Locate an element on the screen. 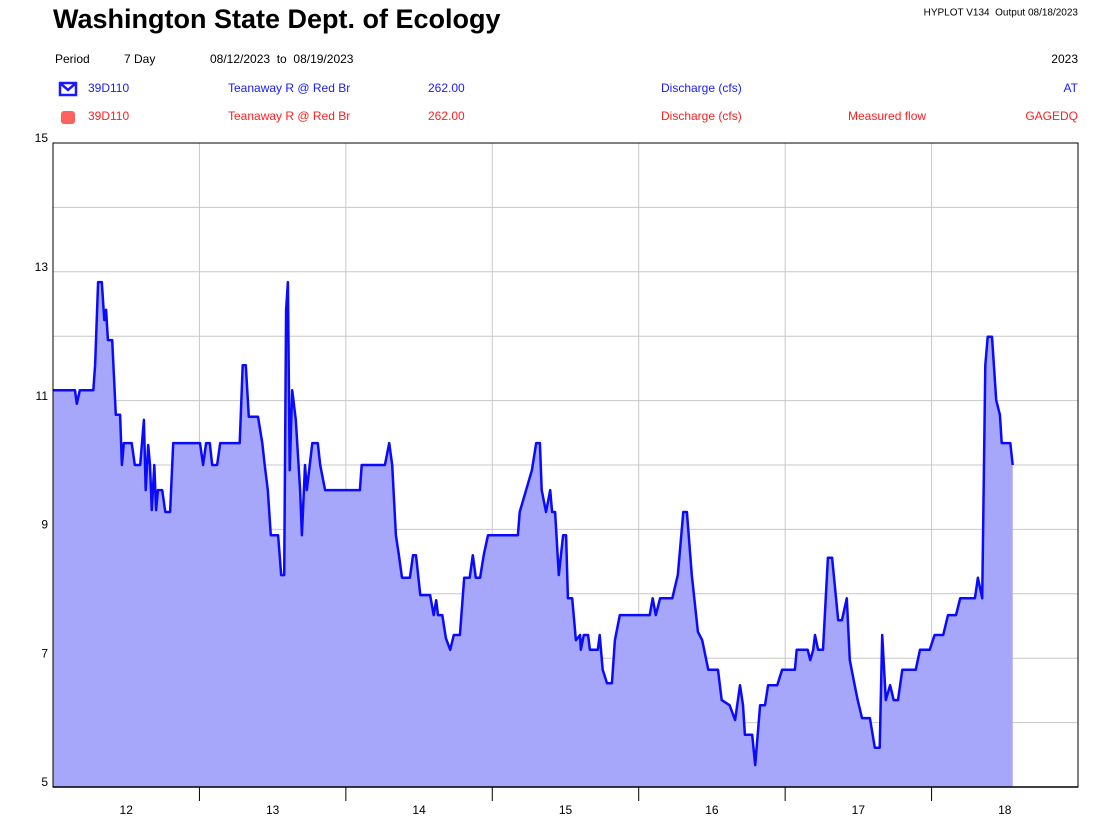 Image resolution: width=1103 pixels, height=836 pixels. x-tick-label: 15 is located at coordinates (566, 810).